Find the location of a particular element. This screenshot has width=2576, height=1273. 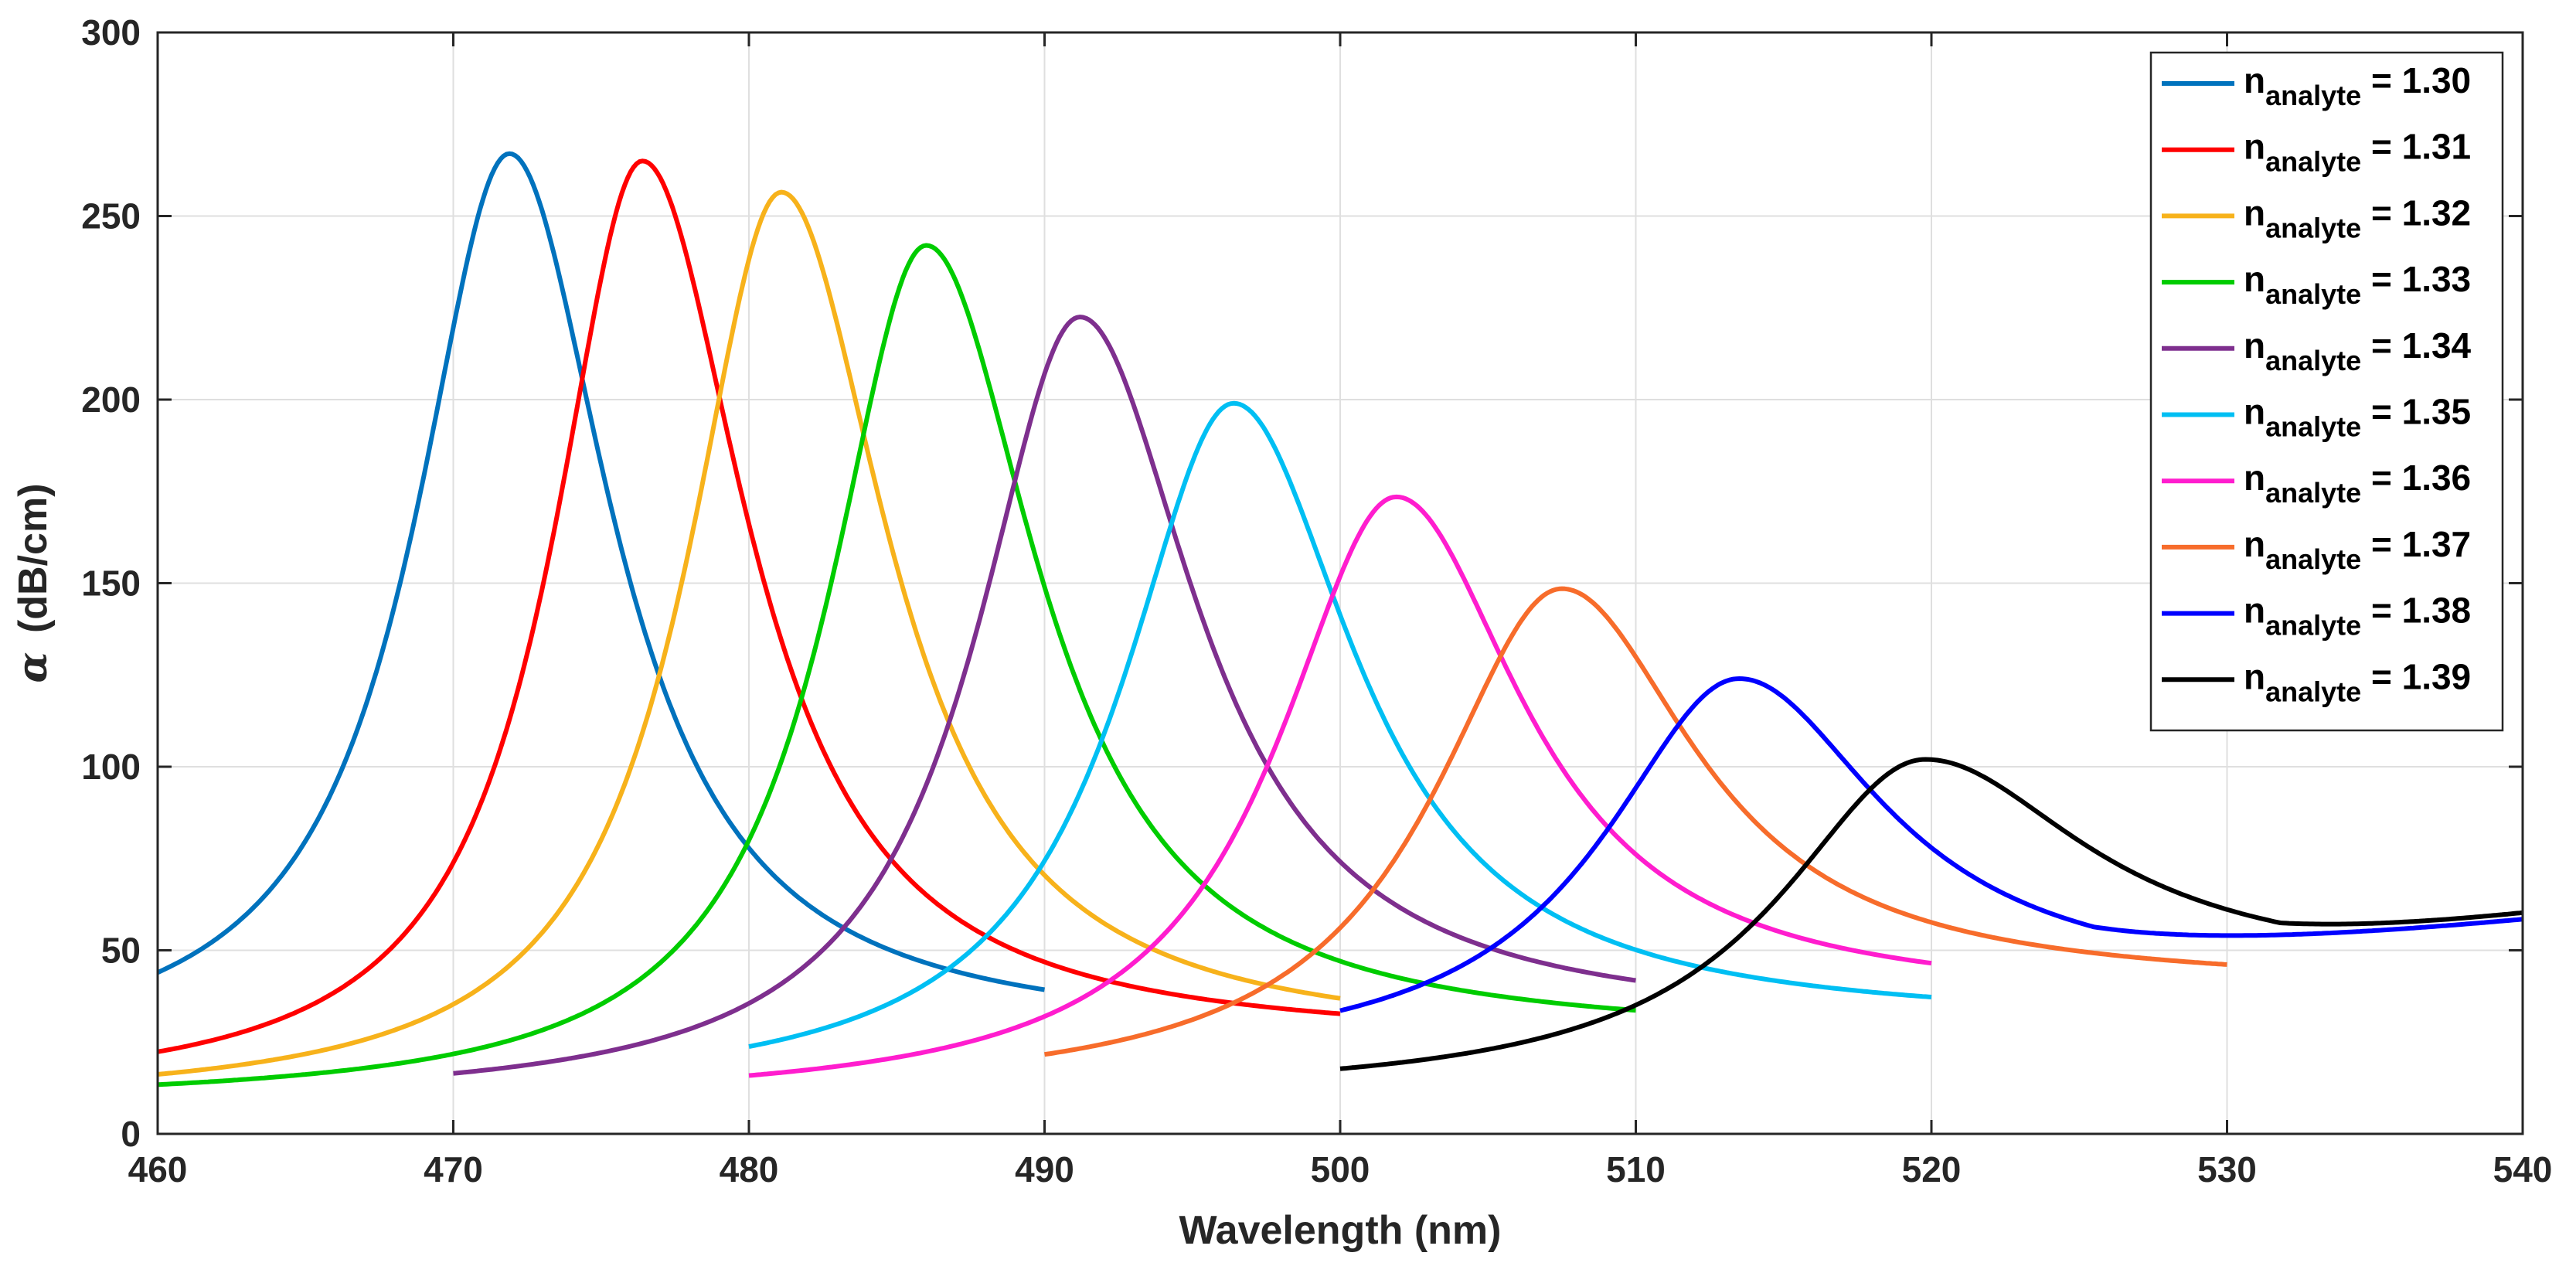

y-tick-label-50: 50 is located at coordinates (121, 951).